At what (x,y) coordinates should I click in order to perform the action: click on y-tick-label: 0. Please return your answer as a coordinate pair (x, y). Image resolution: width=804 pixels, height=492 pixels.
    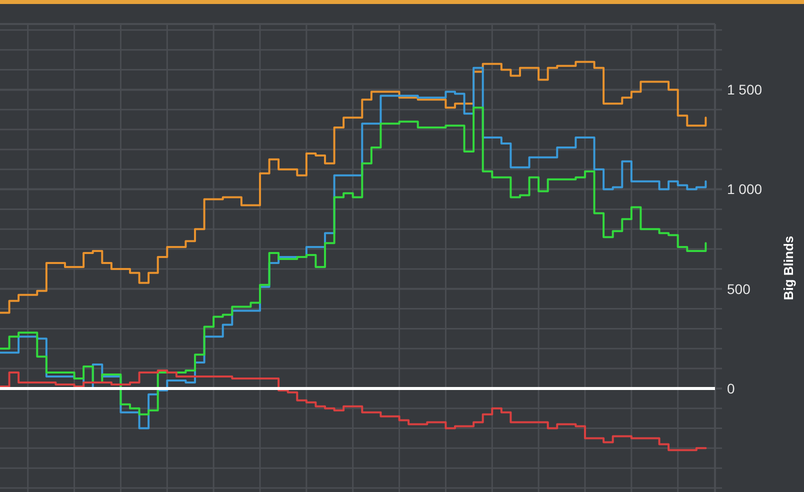
    Looking at the image, I should click on (731, 388).